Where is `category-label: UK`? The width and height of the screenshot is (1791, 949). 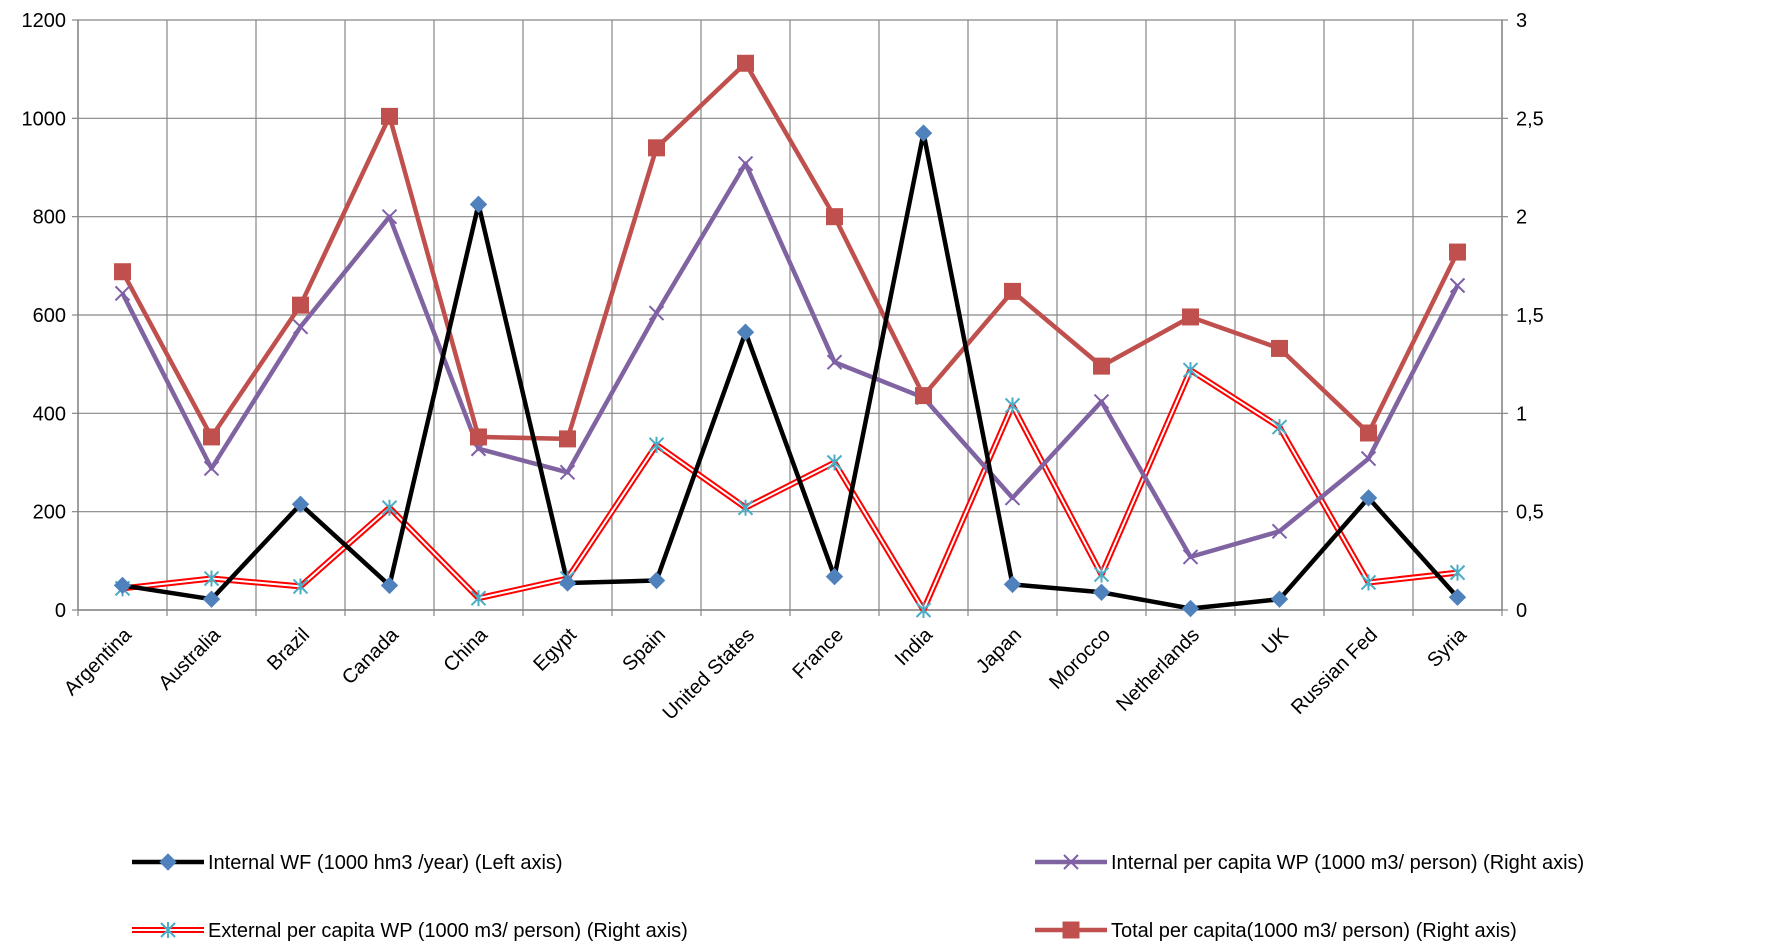 category-label: UK is located at coordinates (1276, 642).